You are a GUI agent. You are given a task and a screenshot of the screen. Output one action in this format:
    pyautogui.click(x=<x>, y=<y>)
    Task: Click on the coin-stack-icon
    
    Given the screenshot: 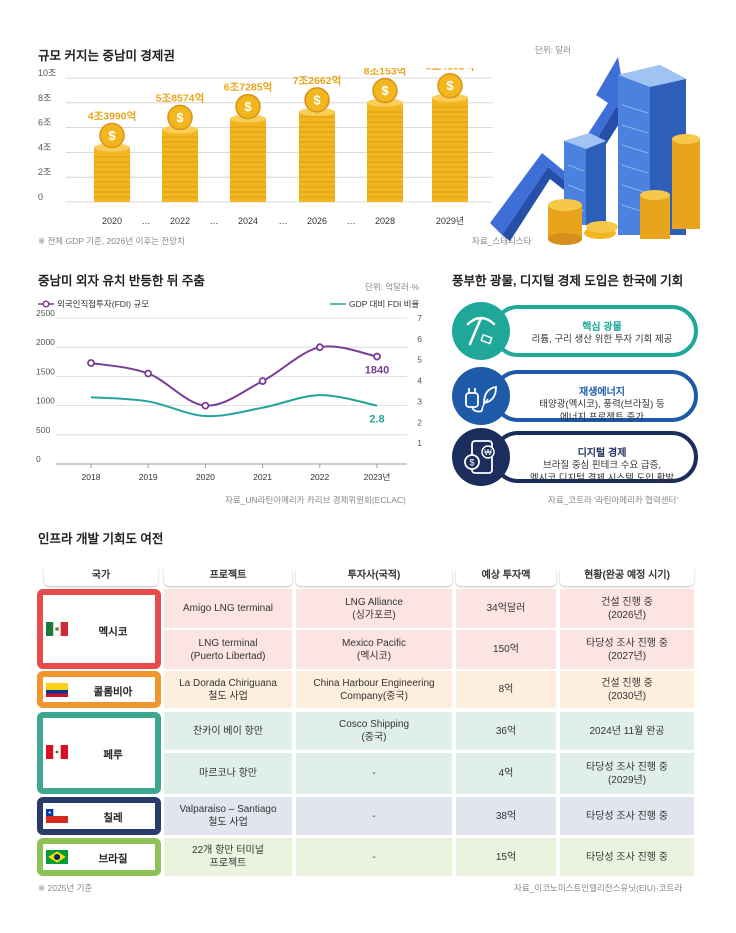 What is the action you would take?
    pyautogui.click(x=624, y=189)
    